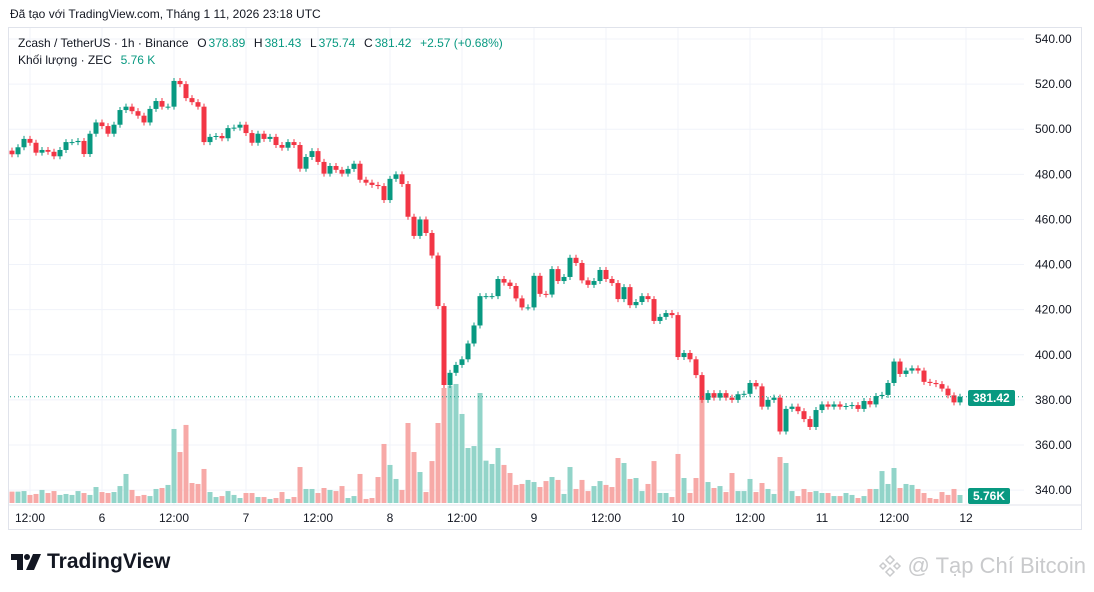 The width and height of the screenshot is (1094, 592). What do you see at coordinates (103, 43) in the screenshot?
I see `symbol-label: Zcash / TetherUS · 1h · Binance` at bounding box center [103, 43].